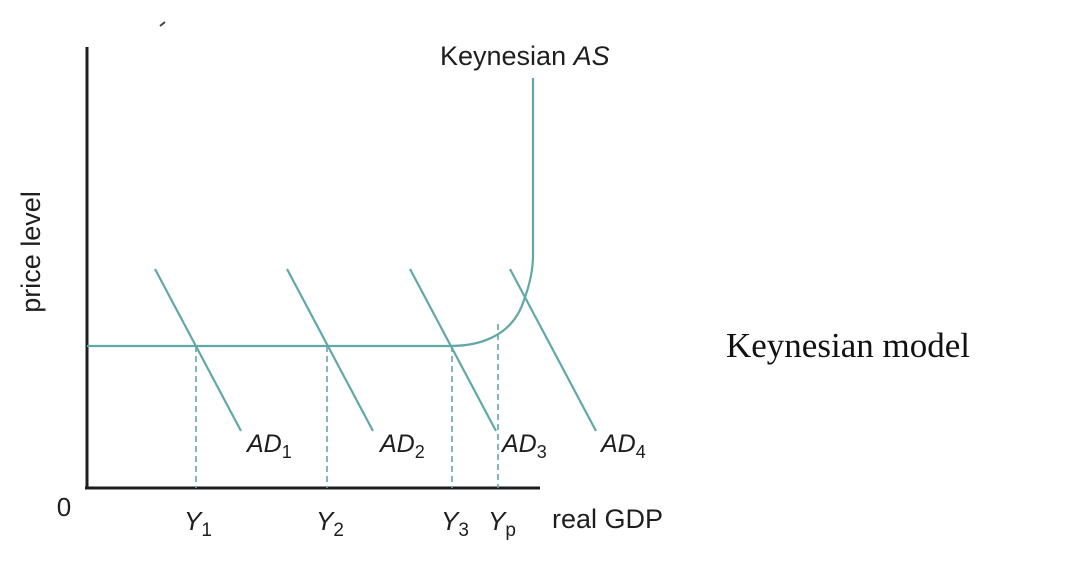  Describe the element at coordinates (193, 521) in the screenshot. I see `y1-label-base: Y` at that location.